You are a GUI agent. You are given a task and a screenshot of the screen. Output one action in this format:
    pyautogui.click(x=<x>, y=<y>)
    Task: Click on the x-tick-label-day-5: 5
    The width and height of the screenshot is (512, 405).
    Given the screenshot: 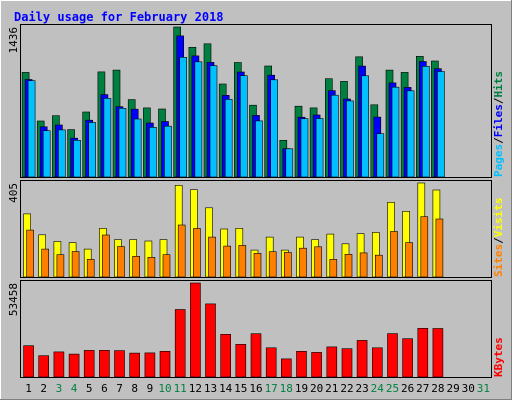 What is the action you would take?
    pyautogui.click(x=89, y=388)
    